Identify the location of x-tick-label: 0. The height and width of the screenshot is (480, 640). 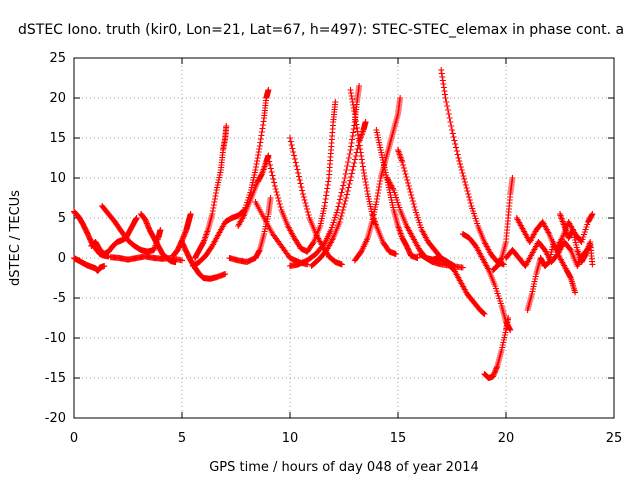
(74, 438).